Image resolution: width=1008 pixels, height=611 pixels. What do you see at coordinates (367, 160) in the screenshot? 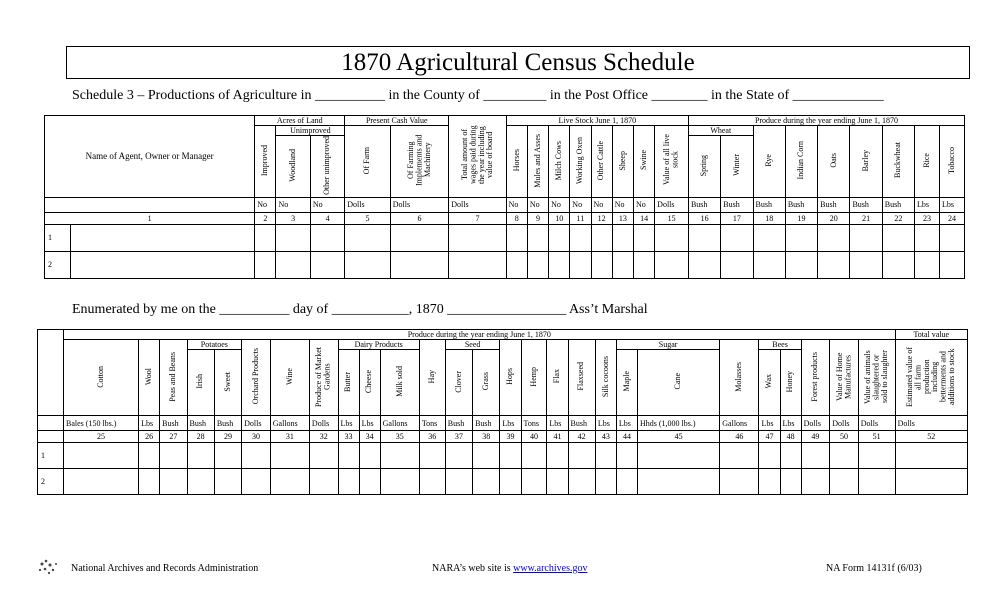
I see `column-label: Of Farm` at bounding box center [367, 160].